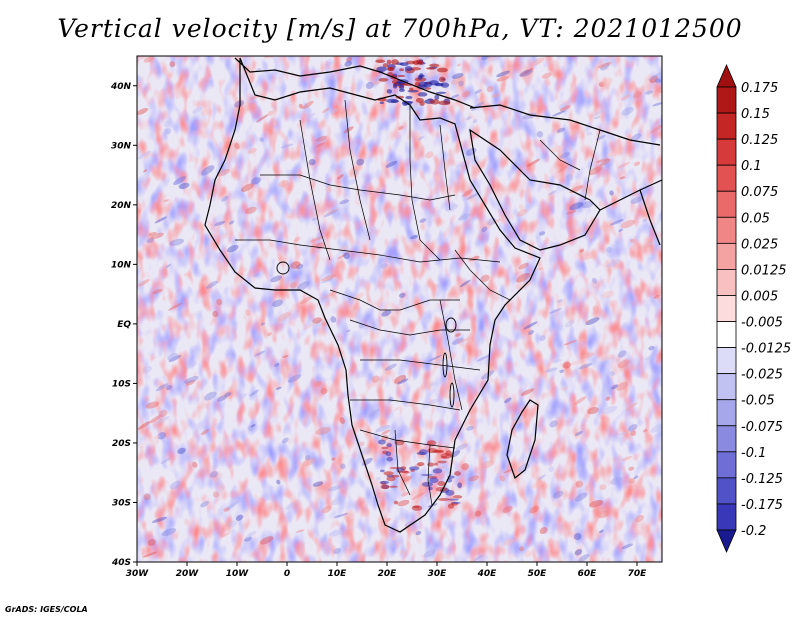  What do you see at coordinates (759, 244) in the screenshot?
I see `colorbar-label: 0.025` at bounding box center [759, 244].